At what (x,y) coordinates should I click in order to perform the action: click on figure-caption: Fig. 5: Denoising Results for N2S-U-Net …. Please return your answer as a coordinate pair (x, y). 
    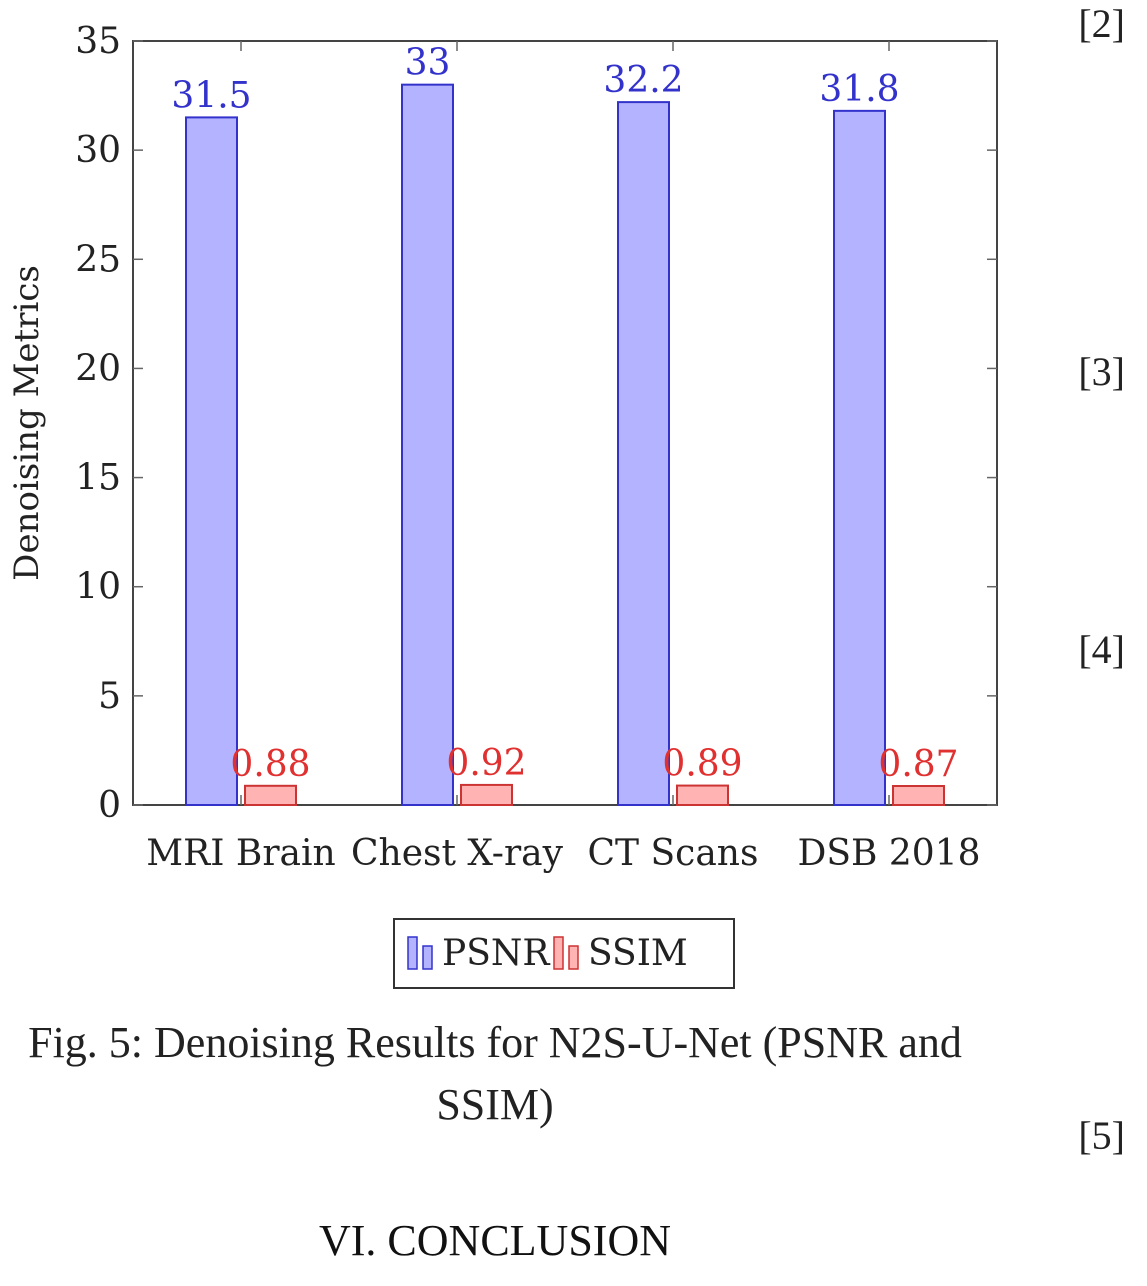
    Looking at the image, I should click on (495, 1074).